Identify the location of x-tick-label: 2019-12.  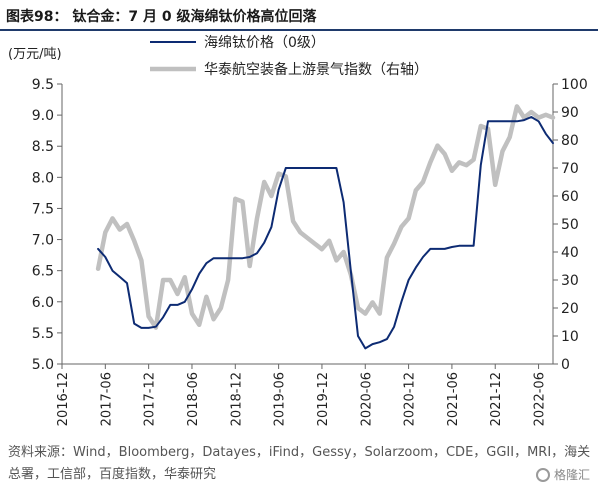
(323, 399).